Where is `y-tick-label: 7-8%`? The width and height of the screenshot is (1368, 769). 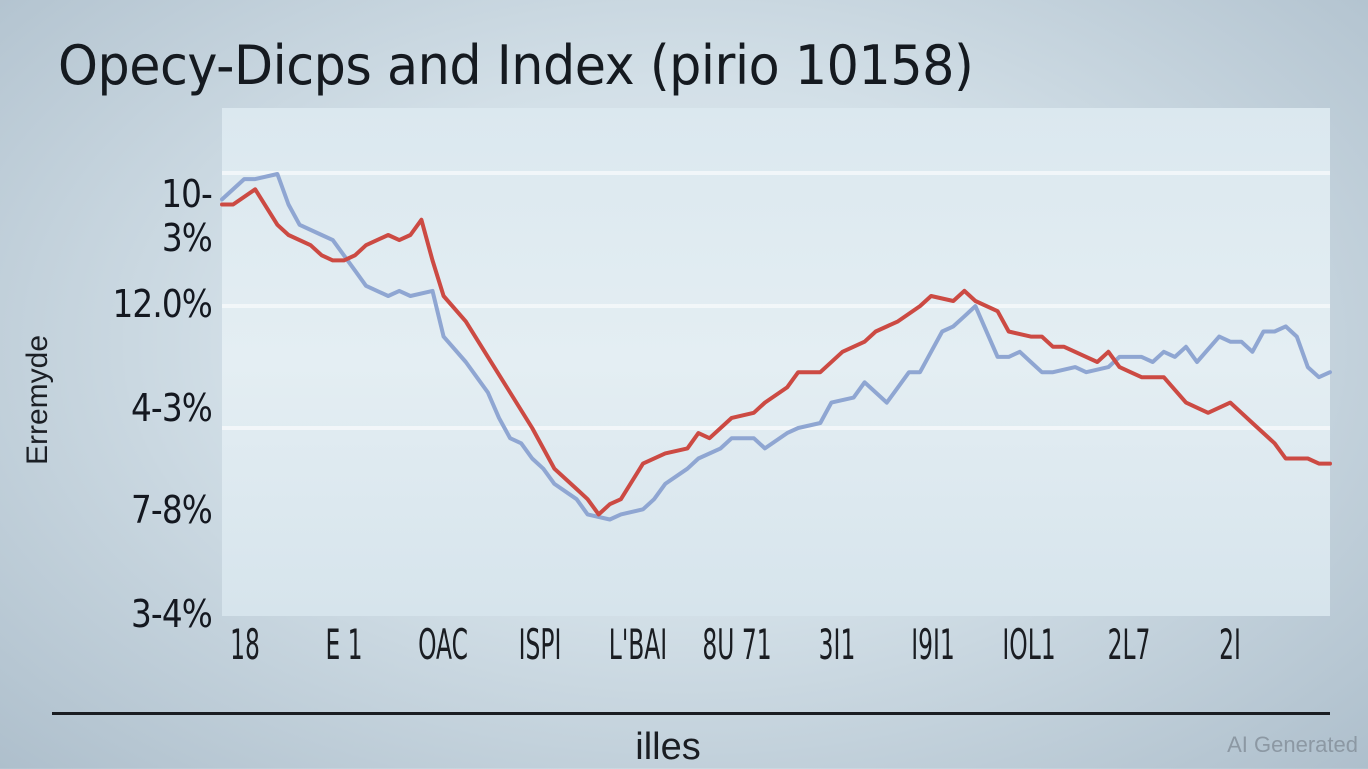
y-tick-label: 7-8% is located at coordinates (171, 510).